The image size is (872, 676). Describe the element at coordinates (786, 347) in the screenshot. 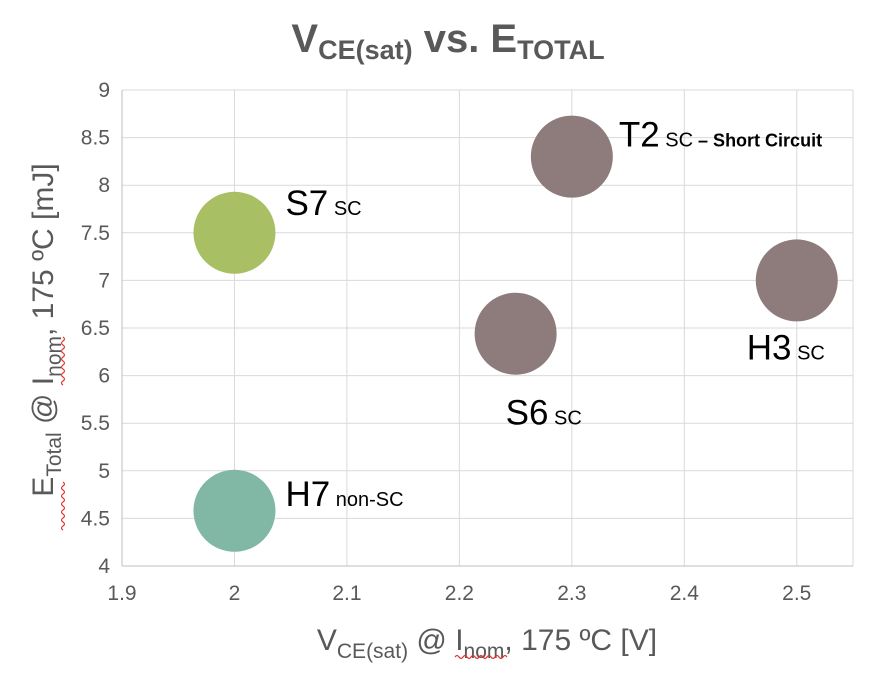

I see `bubble-label-h3: H3 SC` at that location.